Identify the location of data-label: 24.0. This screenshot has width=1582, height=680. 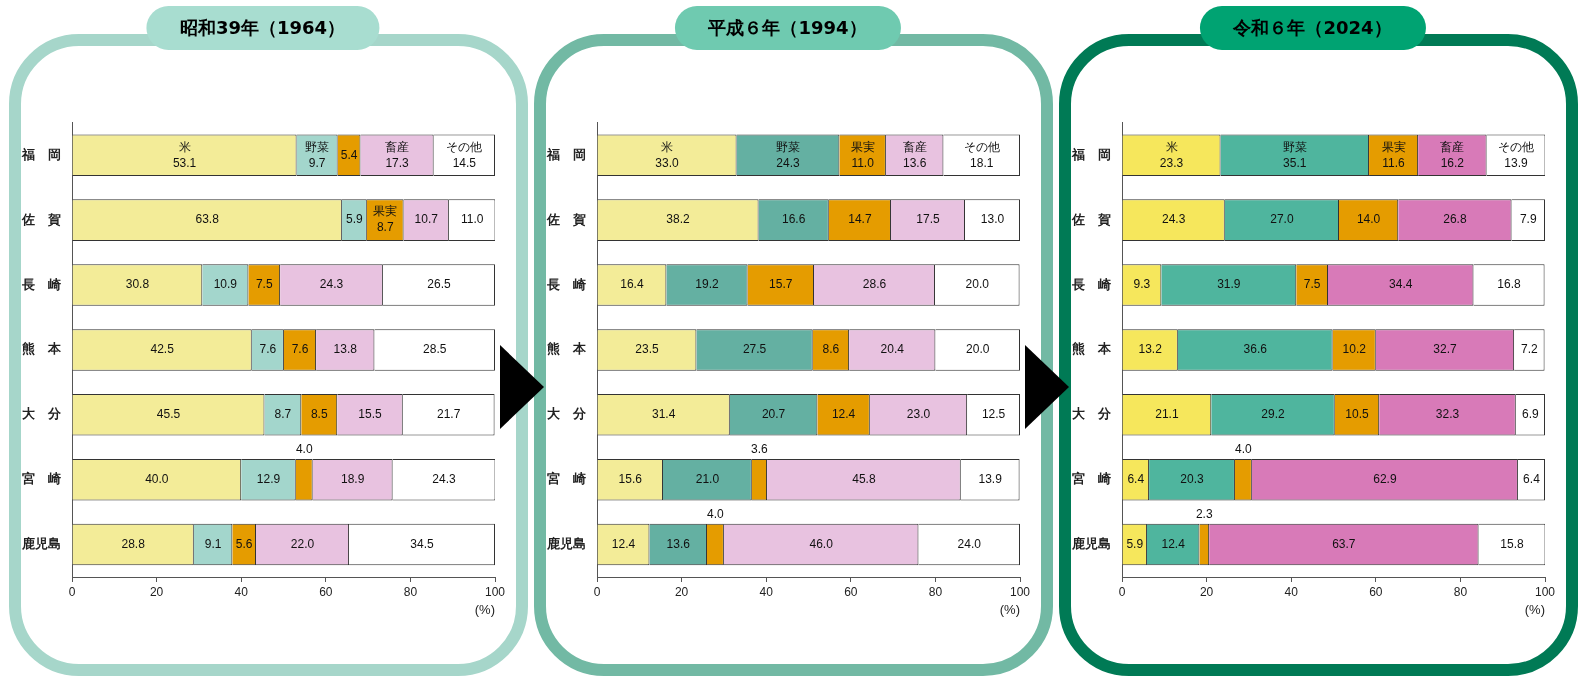
(969, 543).